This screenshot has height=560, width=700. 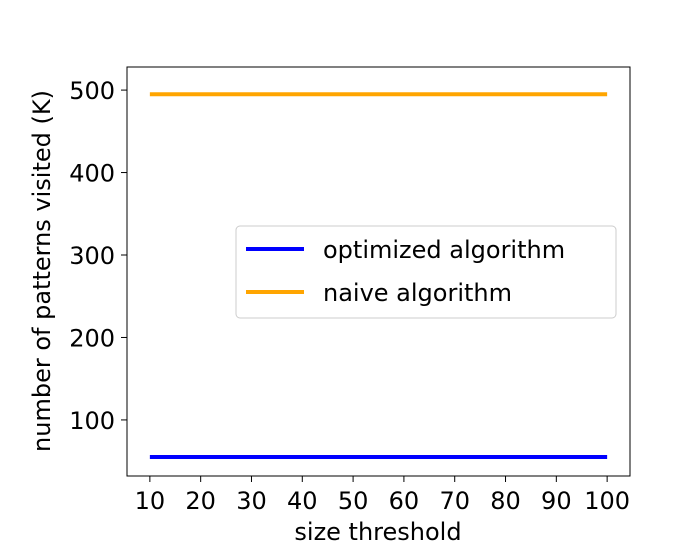 I want to click on legend-box, so click(x=426, y=272).